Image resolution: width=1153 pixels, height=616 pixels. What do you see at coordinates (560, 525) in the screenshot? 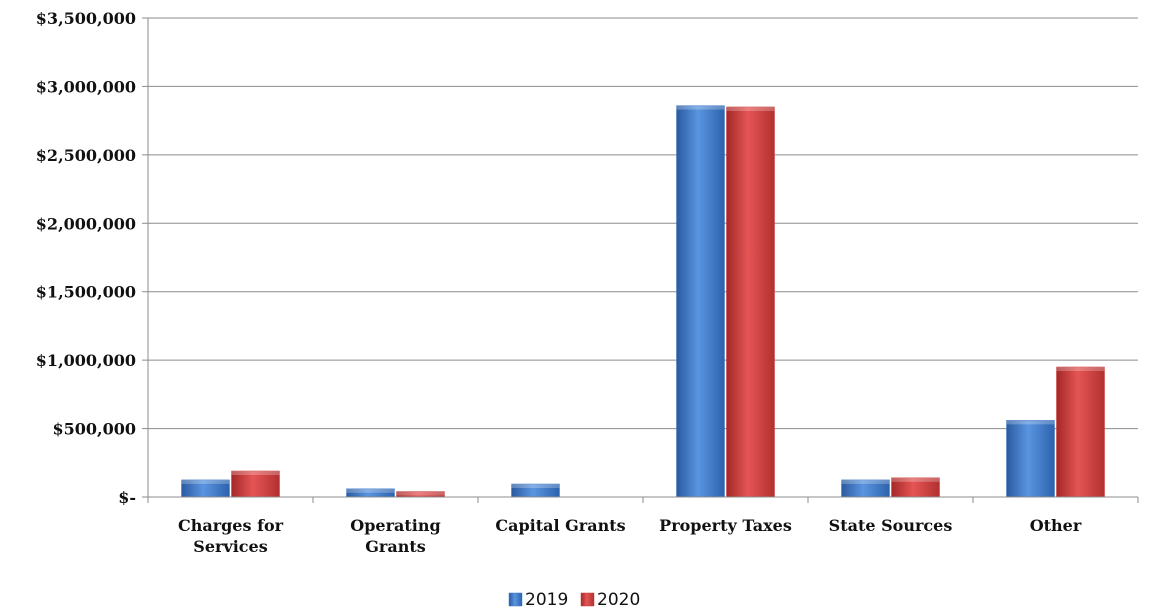
I see `x-category-label: Capital Grants` at bounding box center [560, 525].